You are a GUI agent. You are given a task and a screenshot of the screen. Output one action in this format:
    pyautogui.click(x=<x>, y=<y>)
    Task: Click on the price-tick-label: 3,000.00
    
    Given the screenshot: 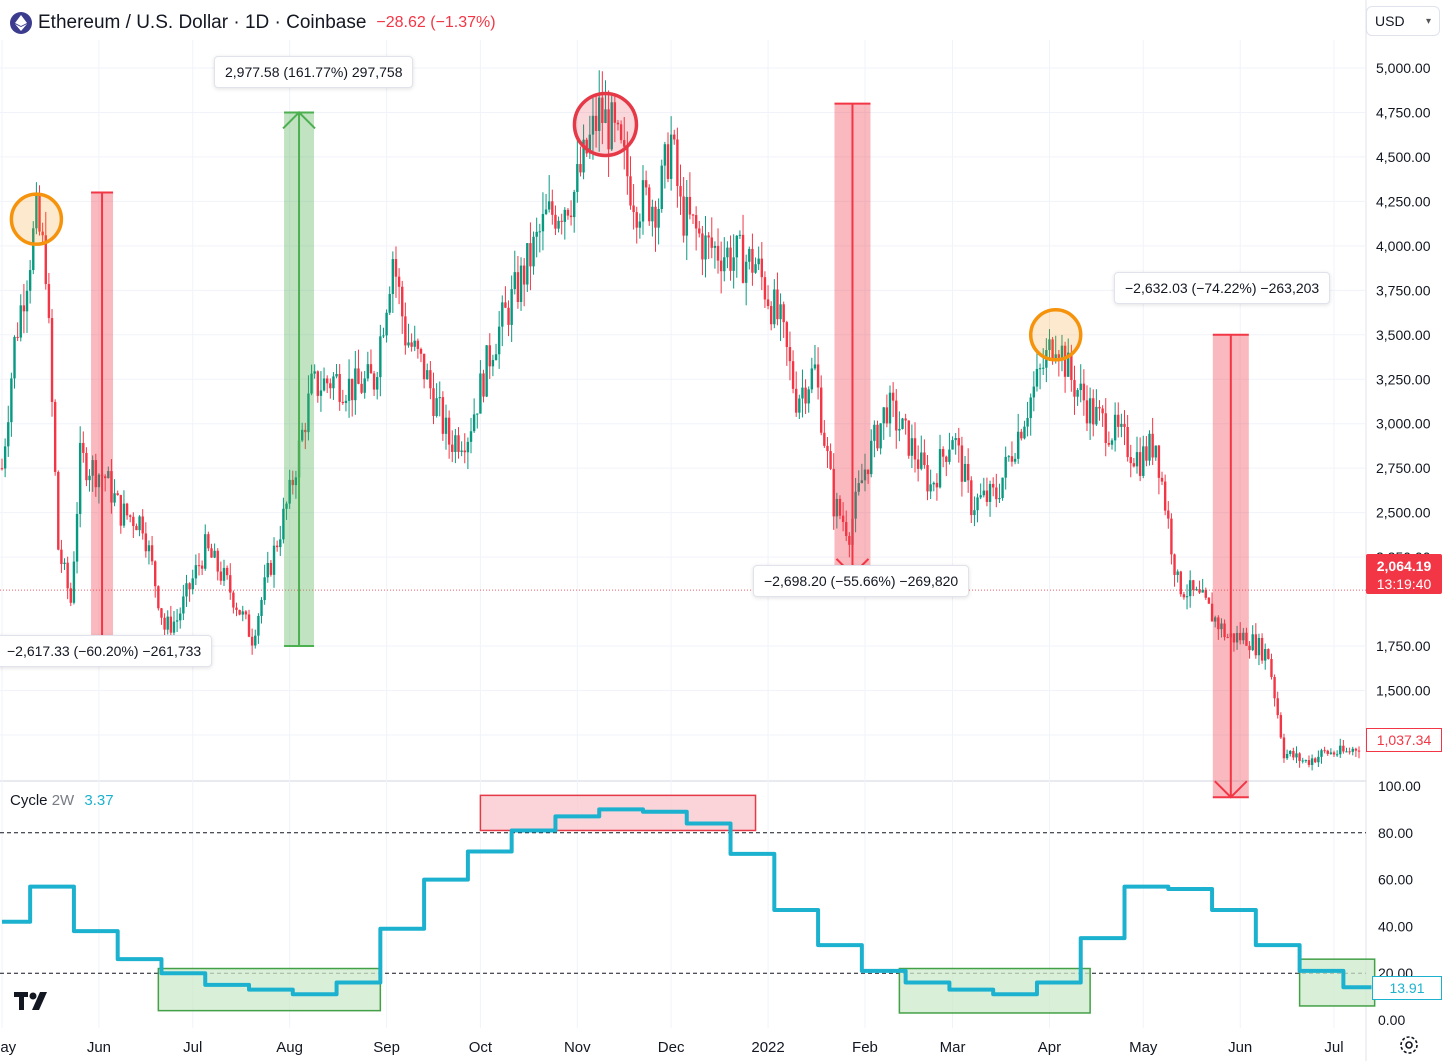 What is the action you would take?
    pyautogui.click(x=1403, y=424)
    